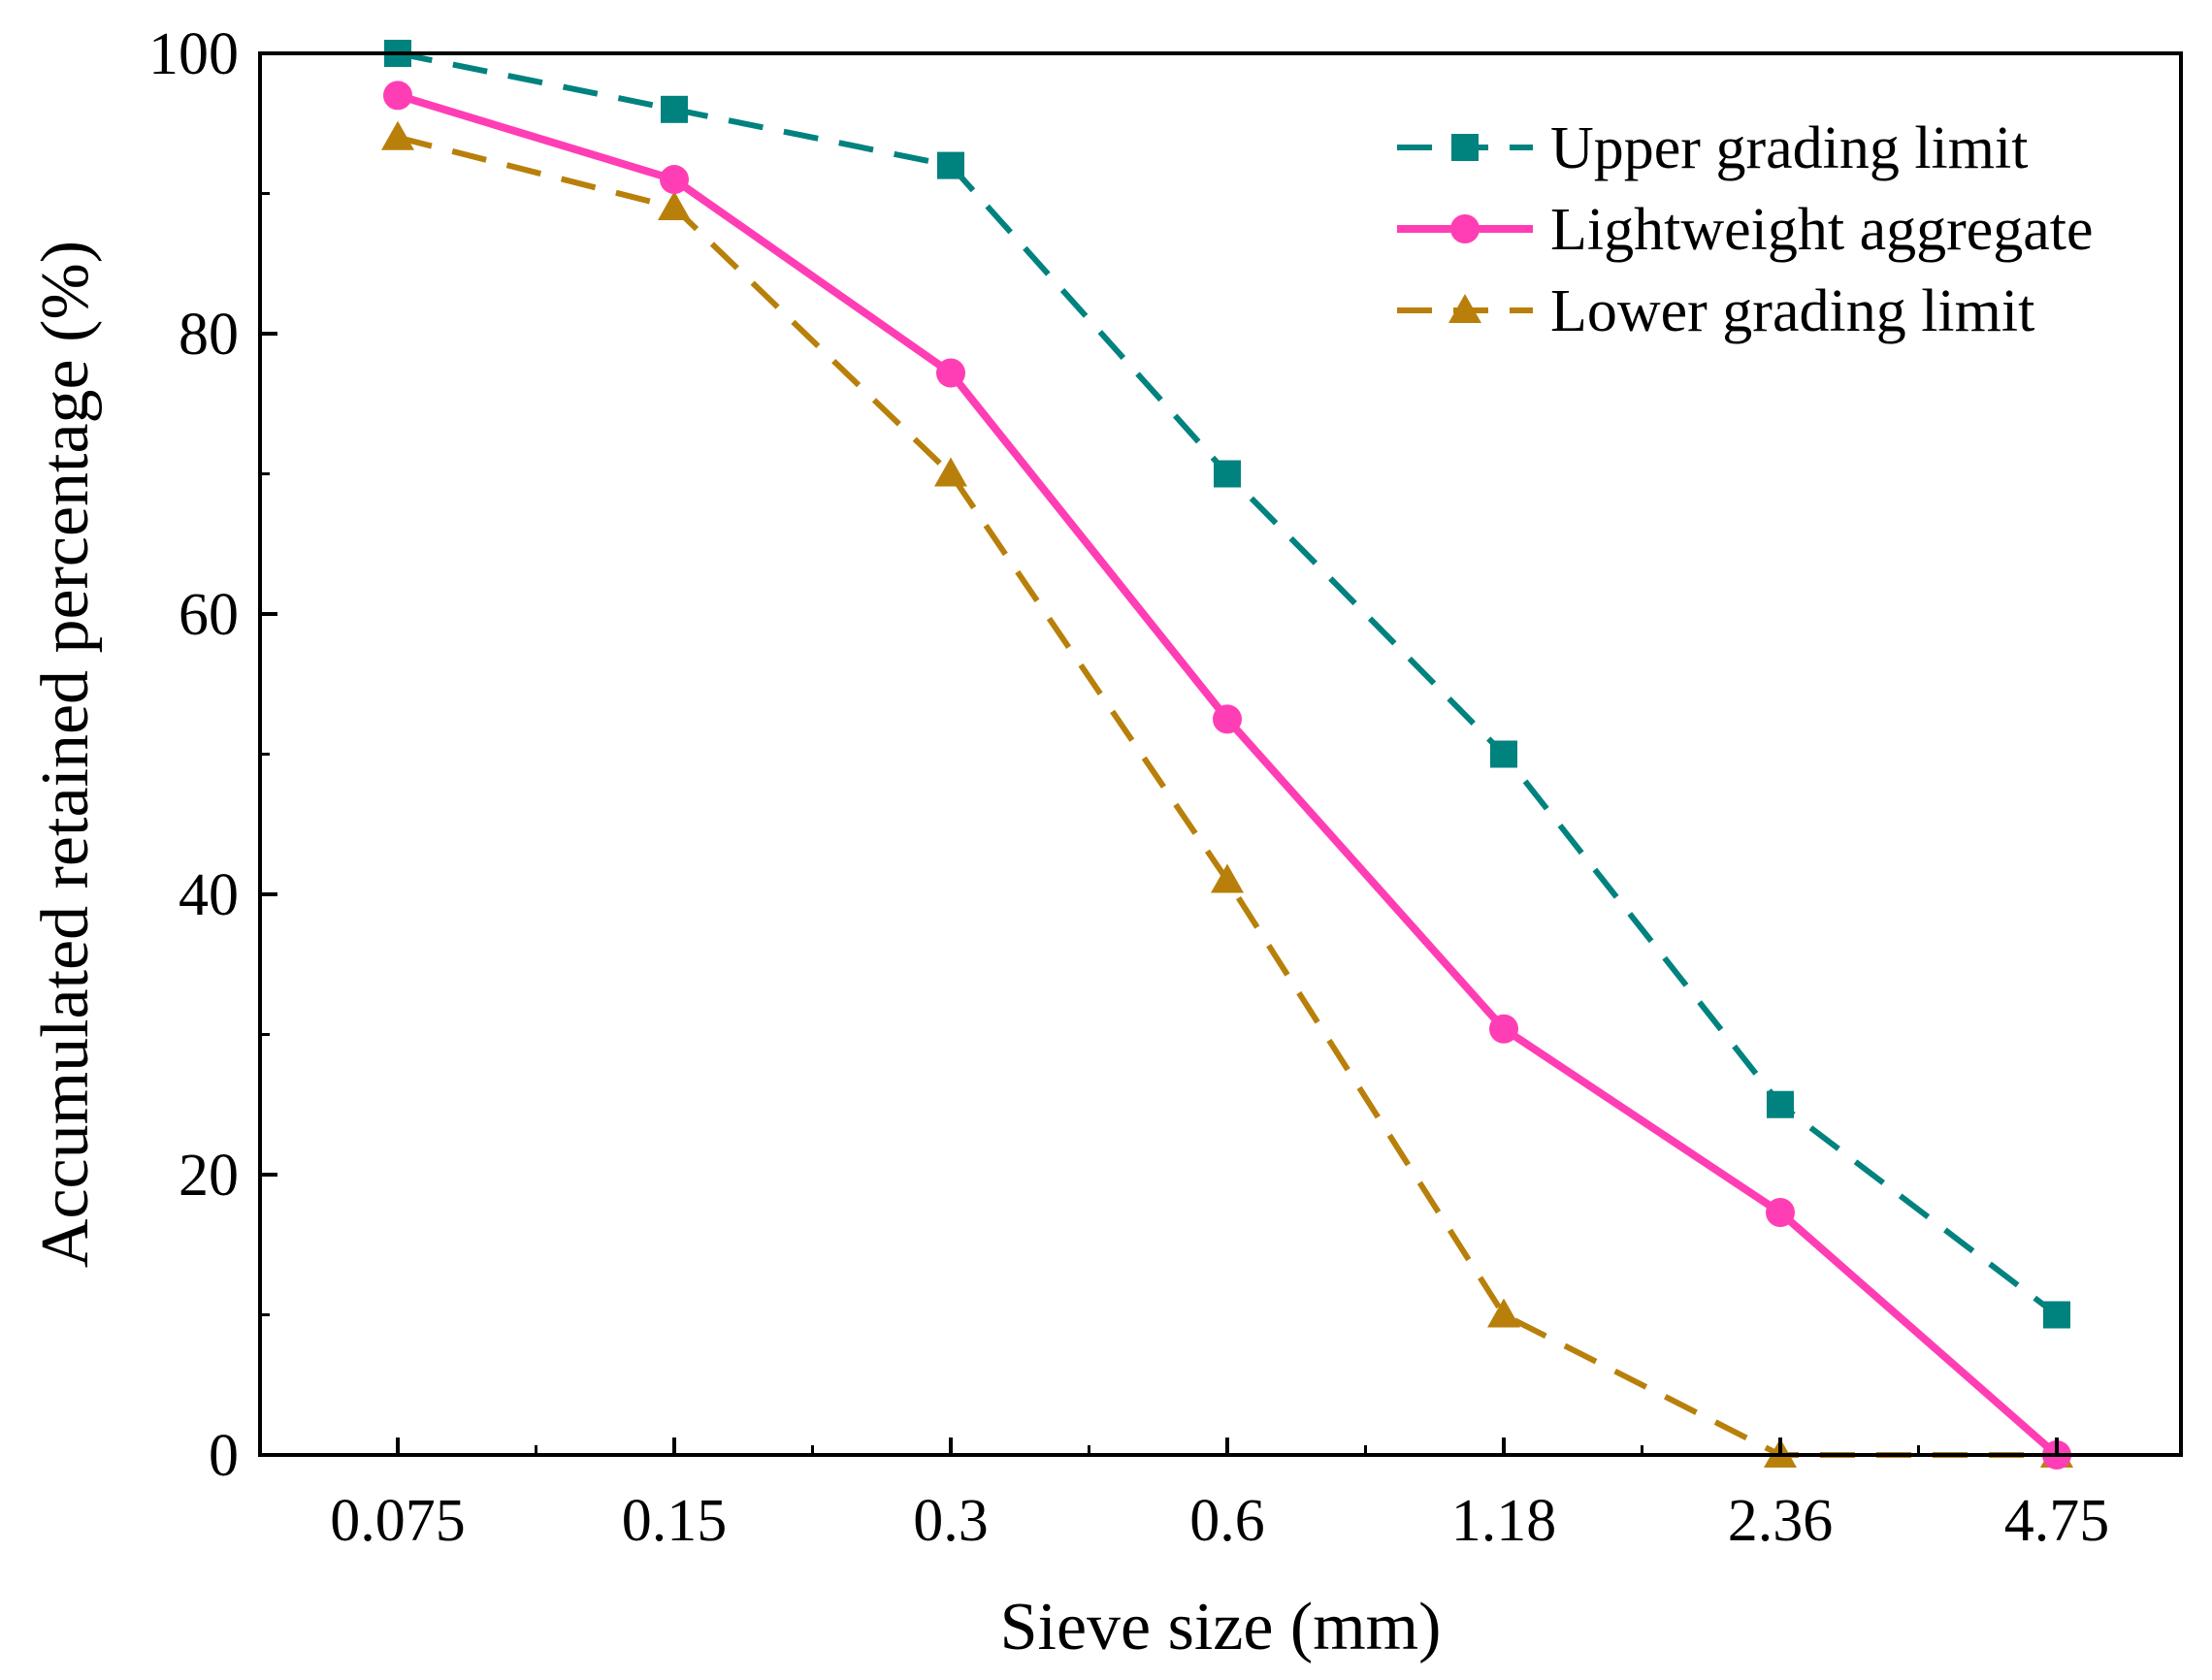 This screenshot has width=2212, height=1680. What do you see at coordinates (209, 895) in the screenshot?
I see `y-tick-label: 40` at bounding box center [209, 895].